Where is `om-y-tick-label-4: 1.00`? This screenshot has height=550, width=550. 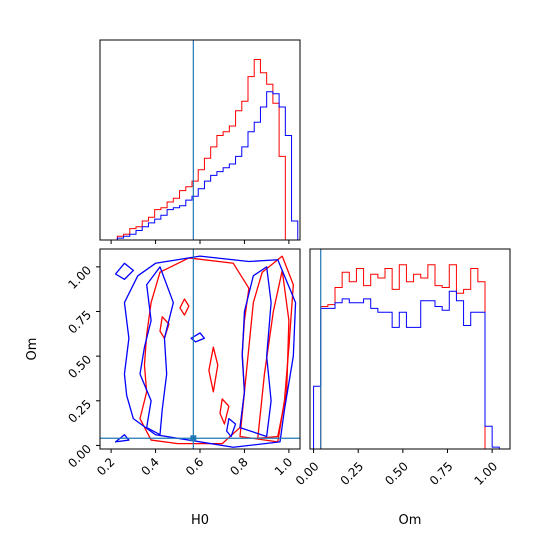
om-y-tick-label-4: 1.00 is located at coordinates (79, 277).